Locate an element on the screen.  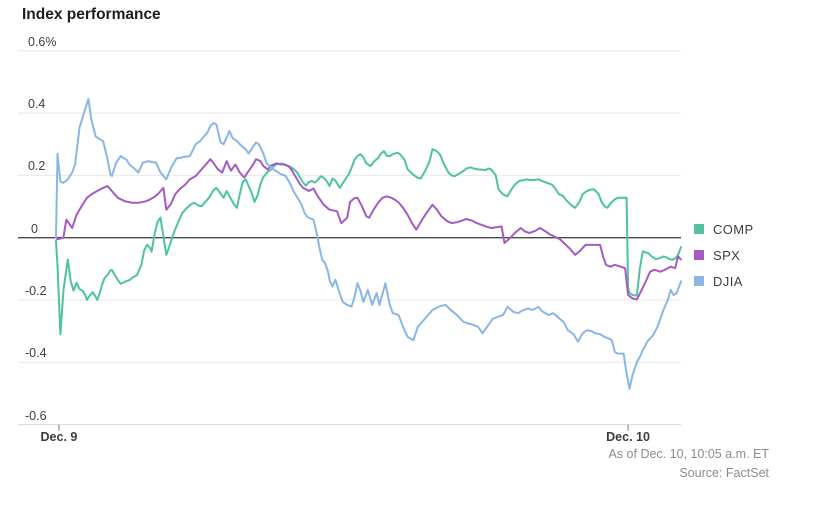
y-tick-label: -0.2 is located at coordinates (36, 291).